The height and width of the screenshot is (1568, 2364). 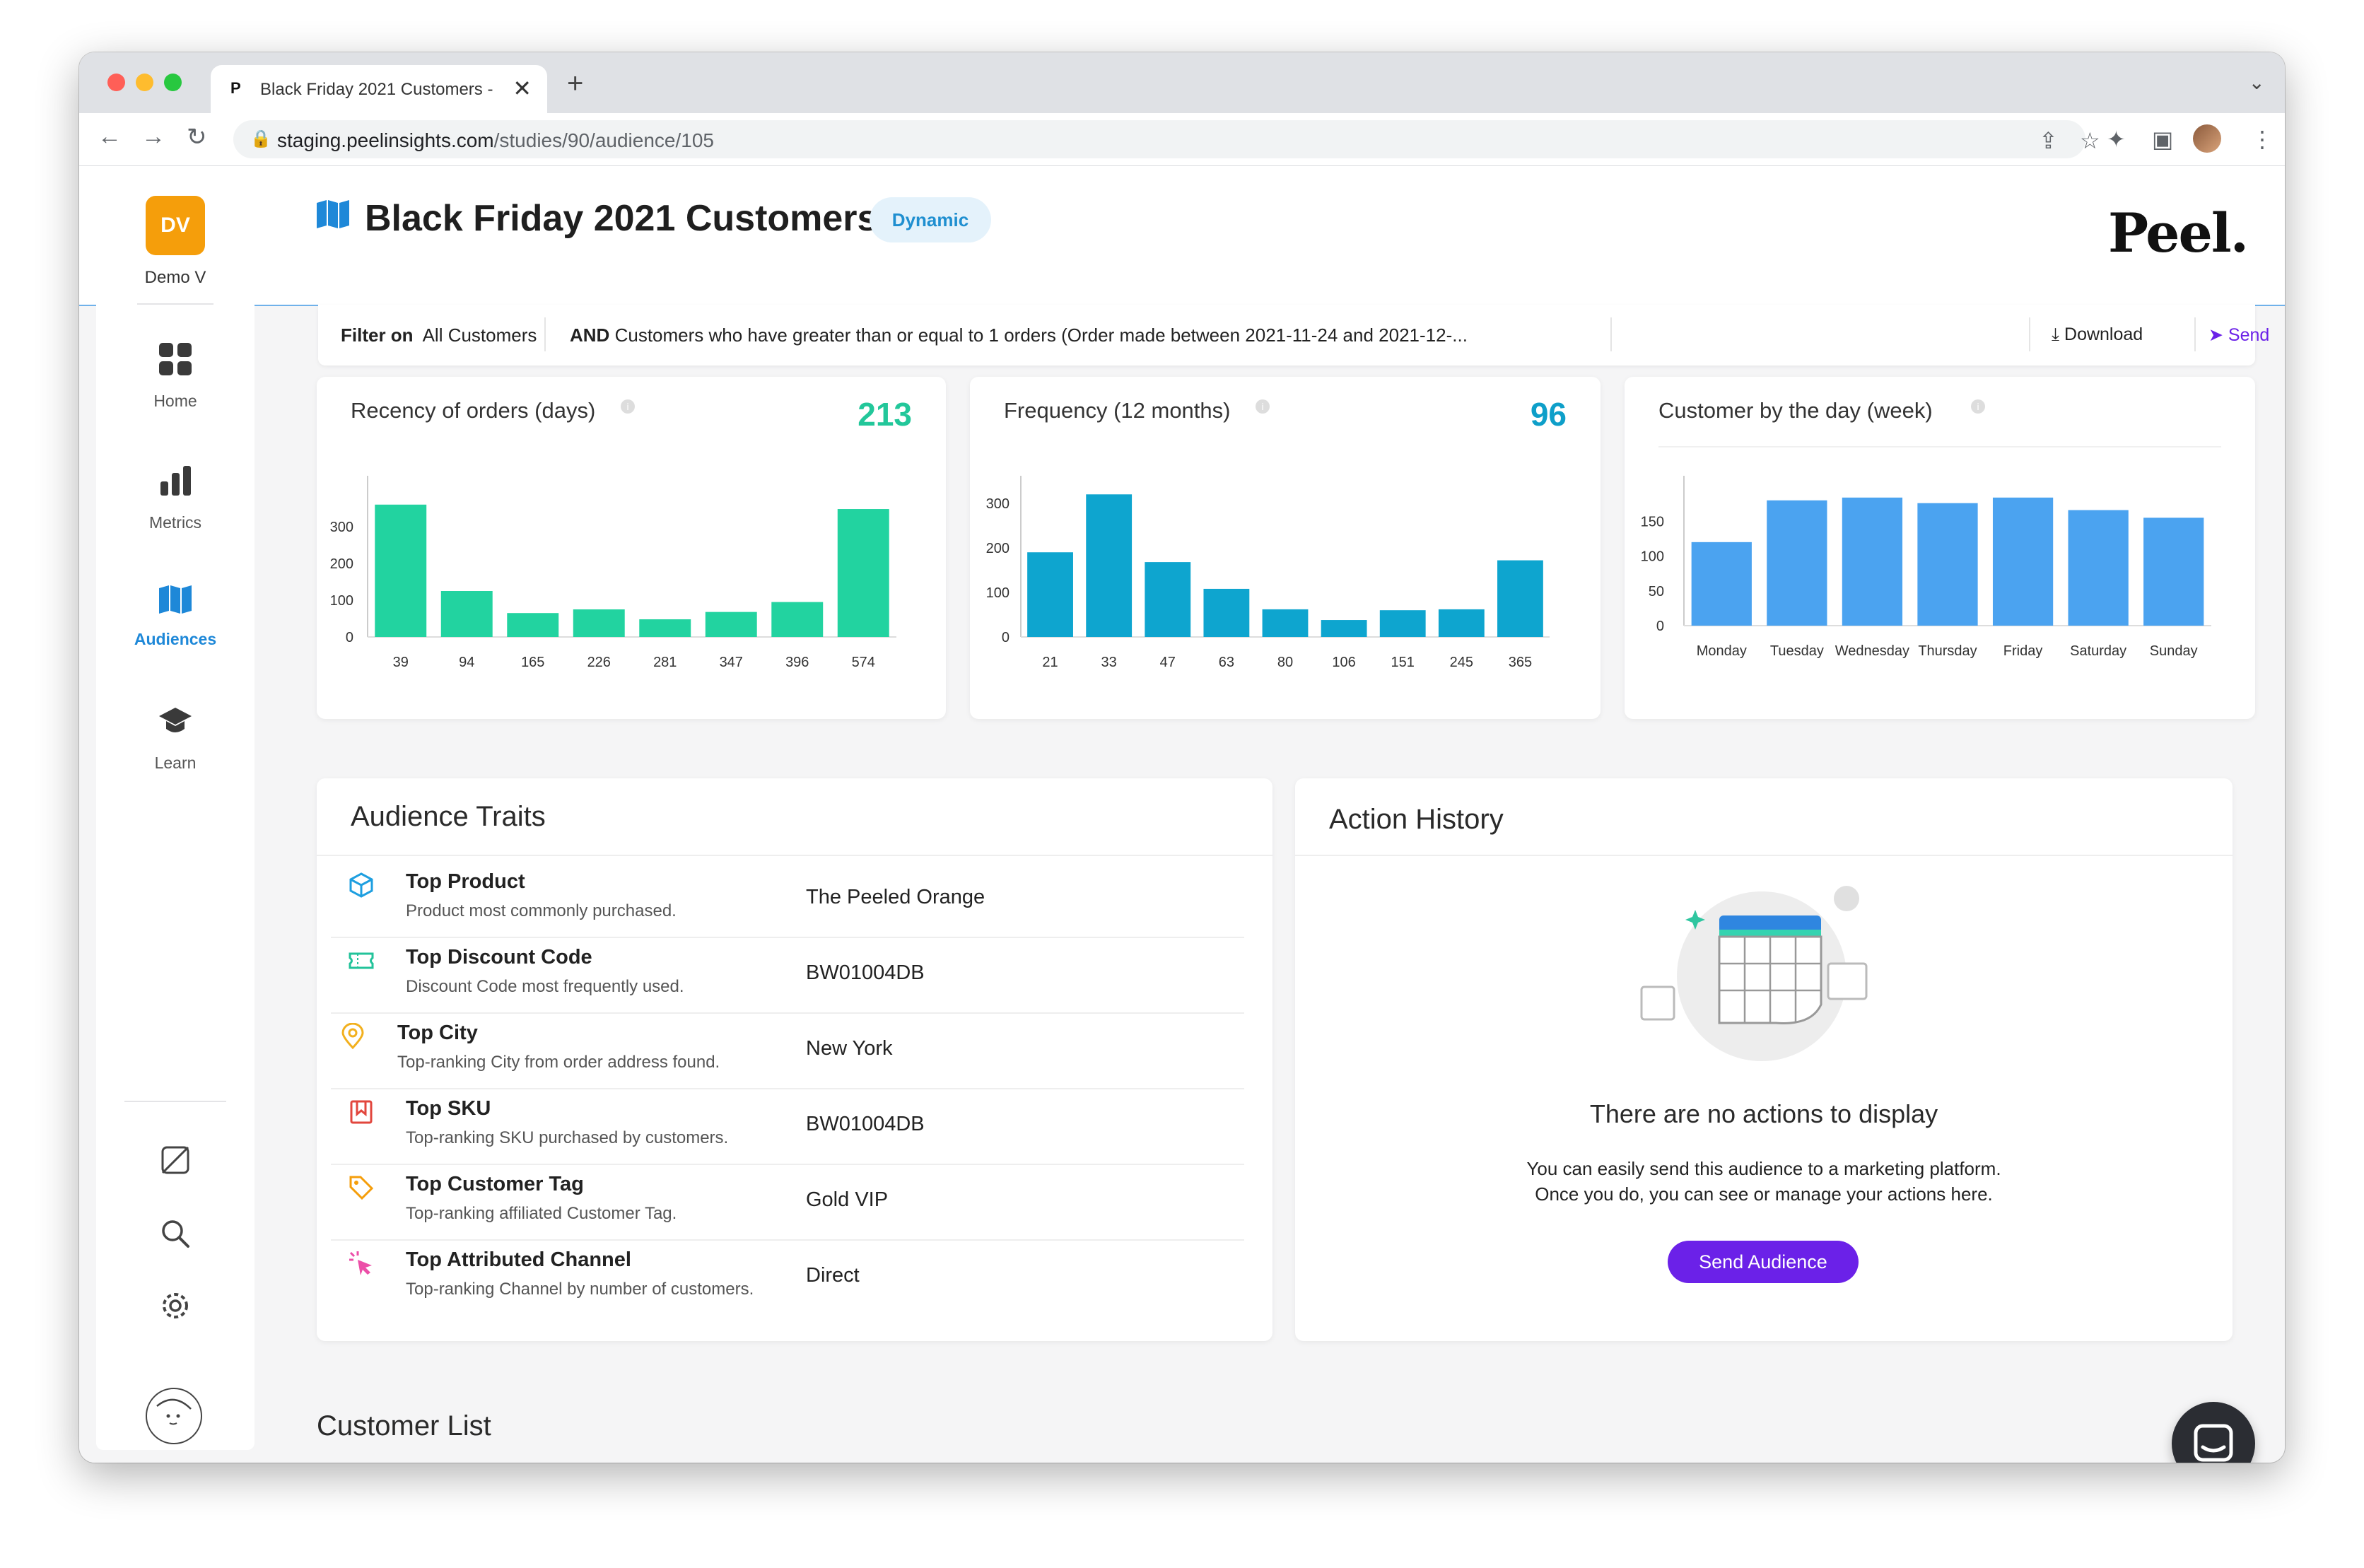 What do you see at coordinates (1656, 591) in the screenshot?
I see `y-tick-label: 50` at bounding box center [1656, 591].